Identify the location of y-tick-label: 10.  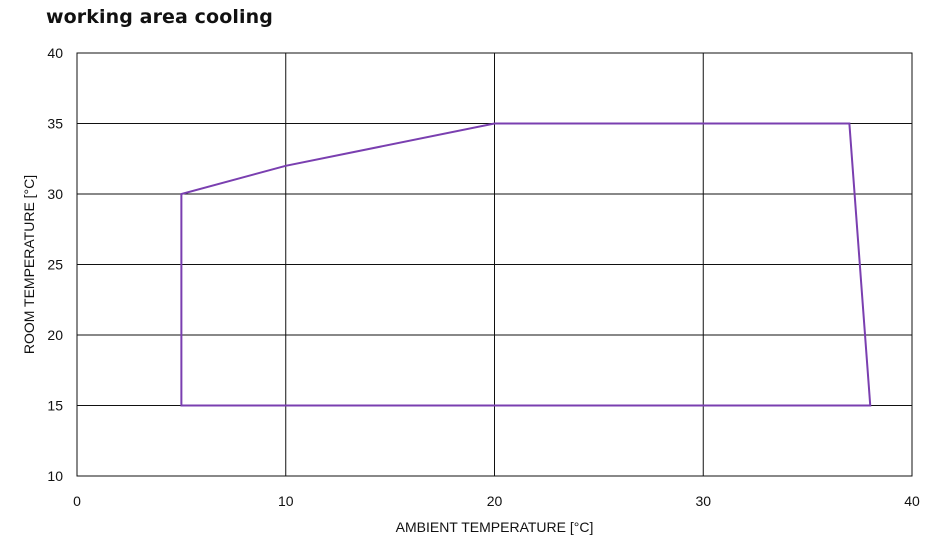
(55, 476).